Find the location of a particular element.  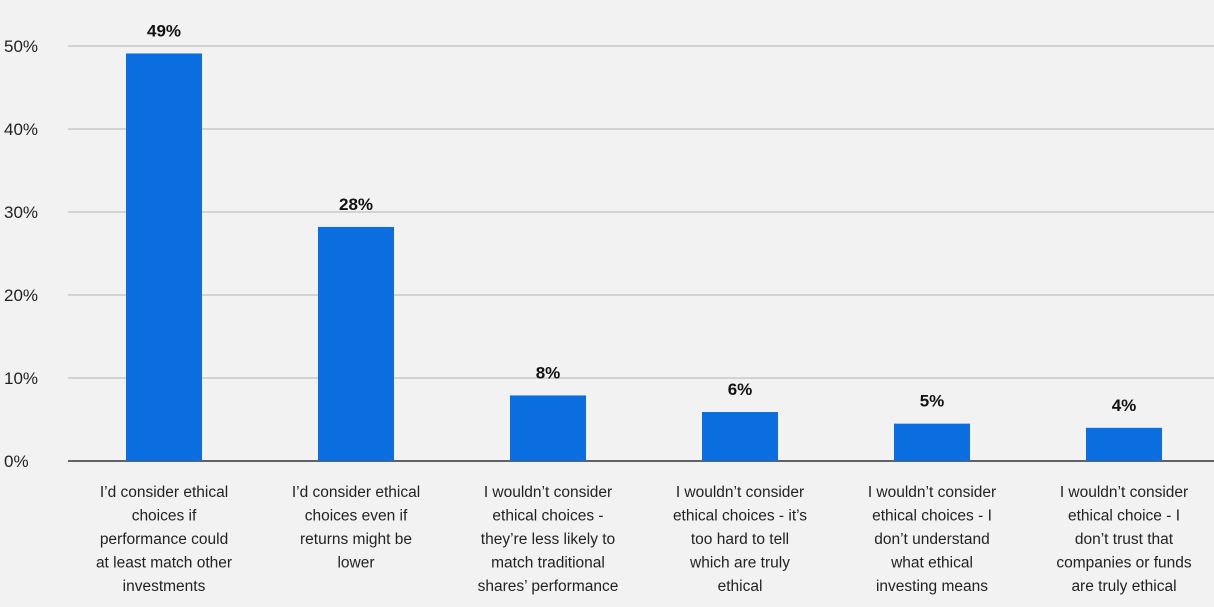

x-tick-label-line: investing means is located at coordinates (932, 586).